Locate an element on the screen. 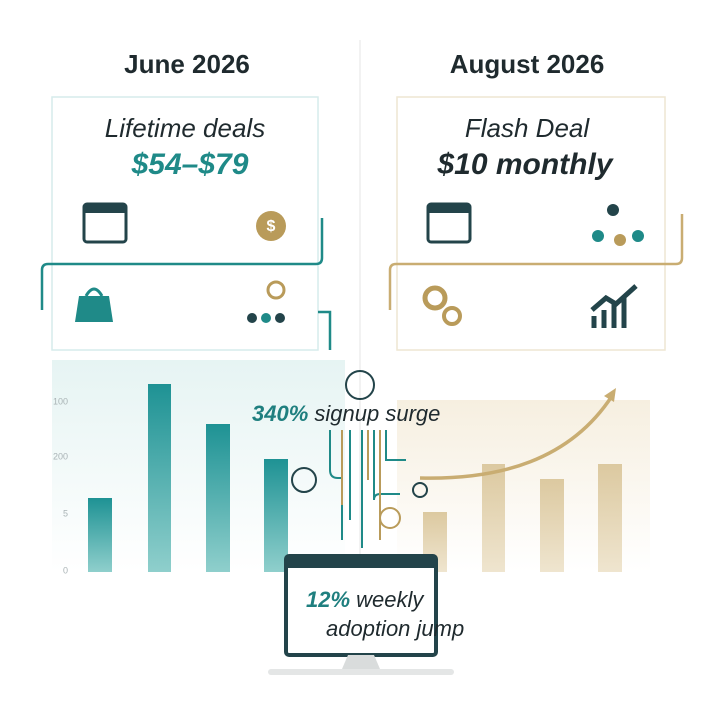 This screenshot has height=720, width=720. axis-label: 5 is located at coordinates (65, 513).